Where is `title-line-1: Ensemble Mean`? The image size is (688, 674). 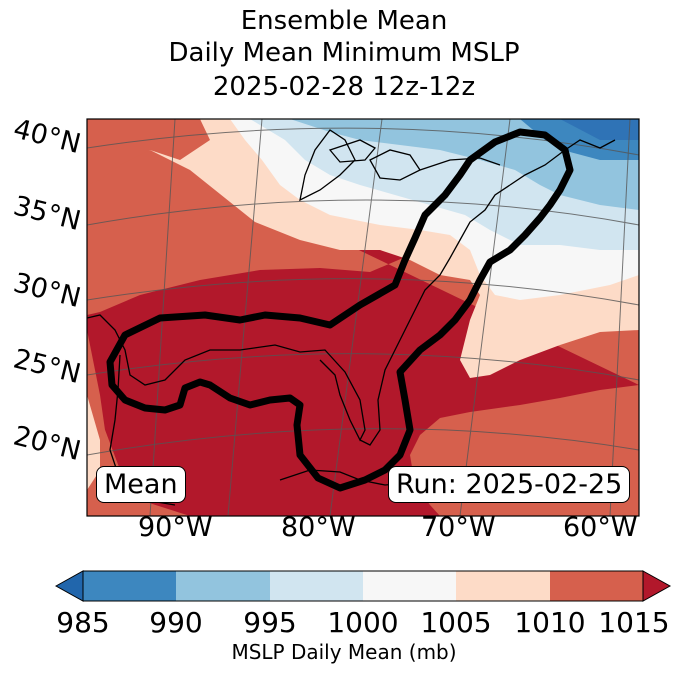
title-line-1: Ensemble Mean is located at coordinates (344, 21).